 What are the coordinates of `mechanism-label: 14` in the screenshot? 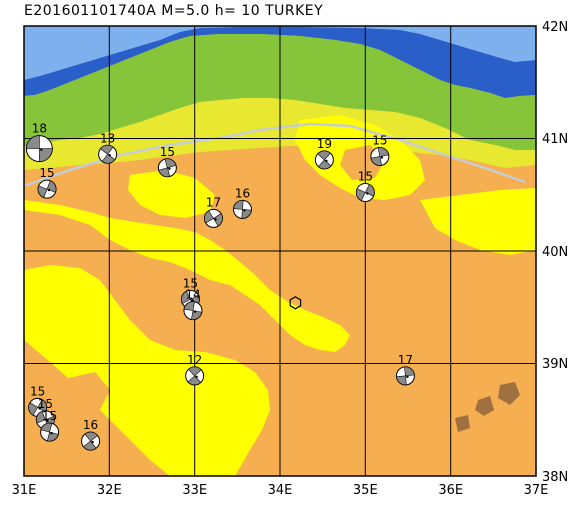 It's located at (192, 295).